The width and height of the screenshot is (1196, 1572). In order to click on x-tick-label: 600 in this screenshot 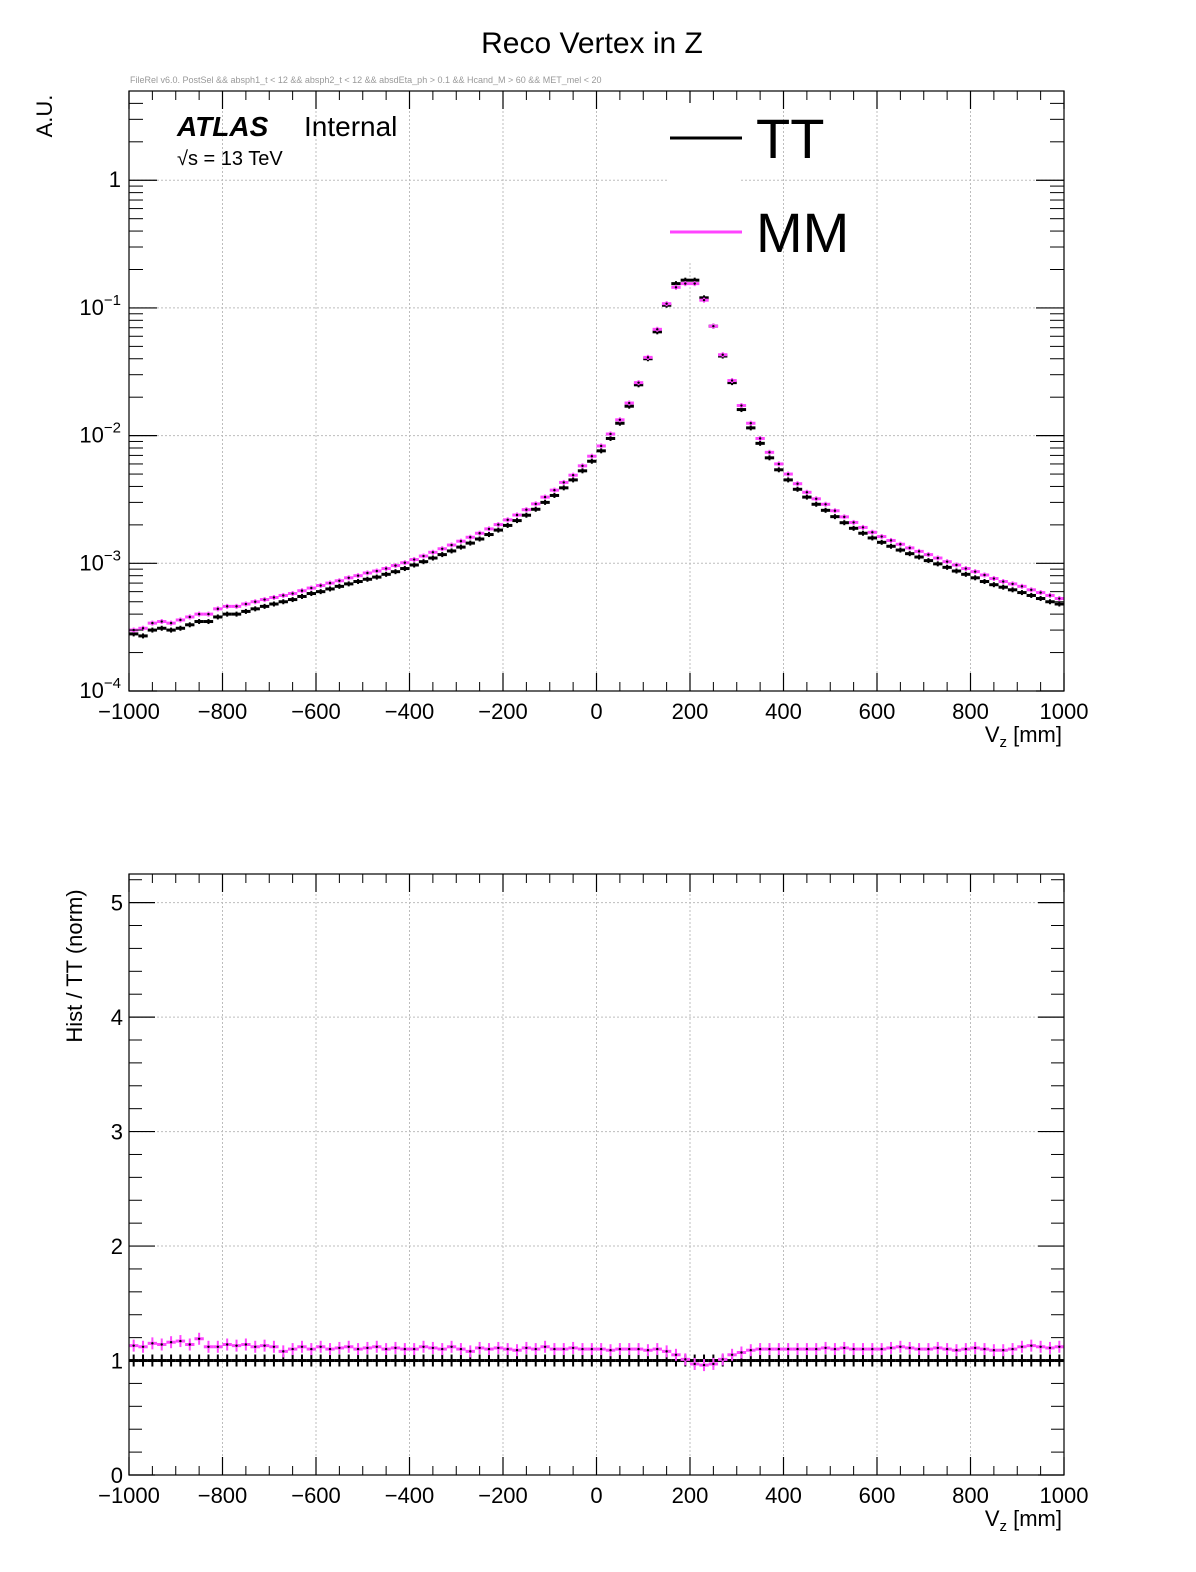, I will do `click(877, 711)`.